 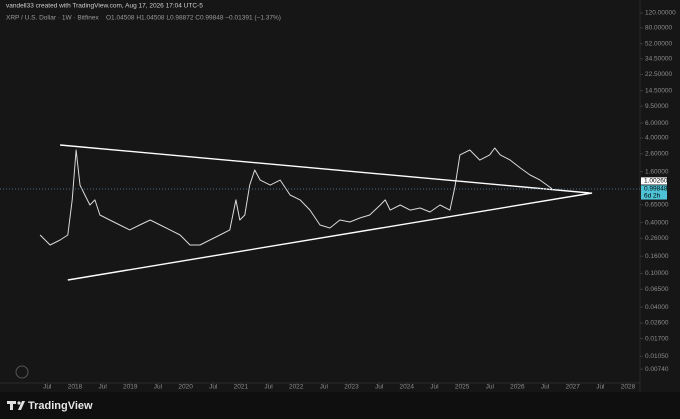 What do you see at coordinates (572, 387) in the screenshot?
I see `x-tick-label: 2027` at bounding box center [572, 387].